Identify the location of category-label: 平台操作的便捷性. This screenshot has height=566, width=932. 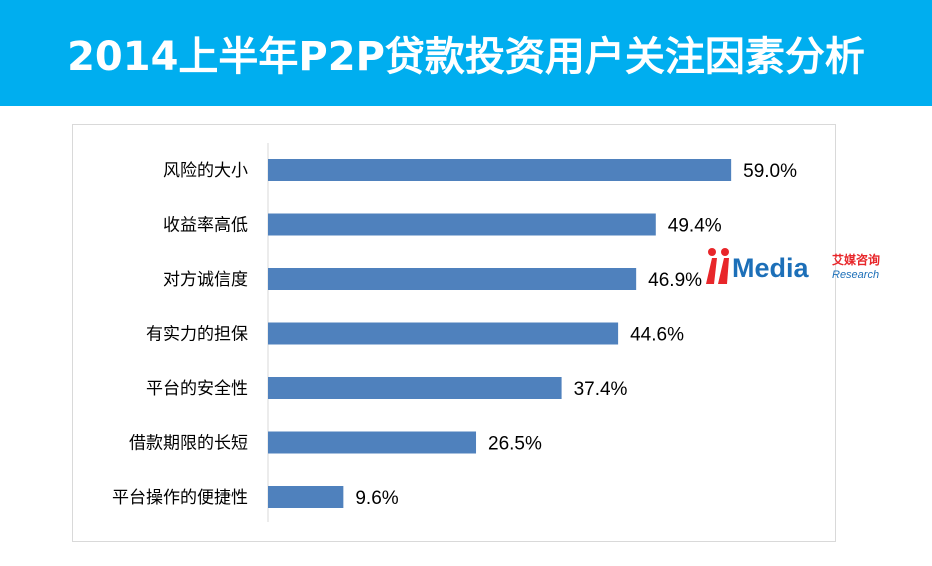
(180, 498).